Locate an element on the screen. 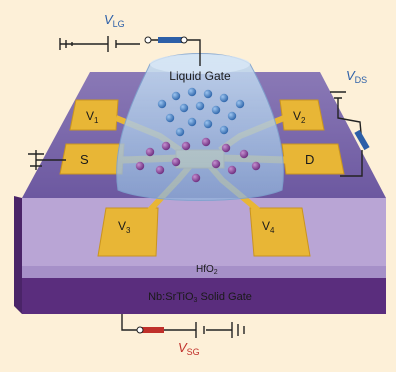 The height and width of the screenshot is (372, 396). vlg-label: VLG is located at coordinates (114, 20).